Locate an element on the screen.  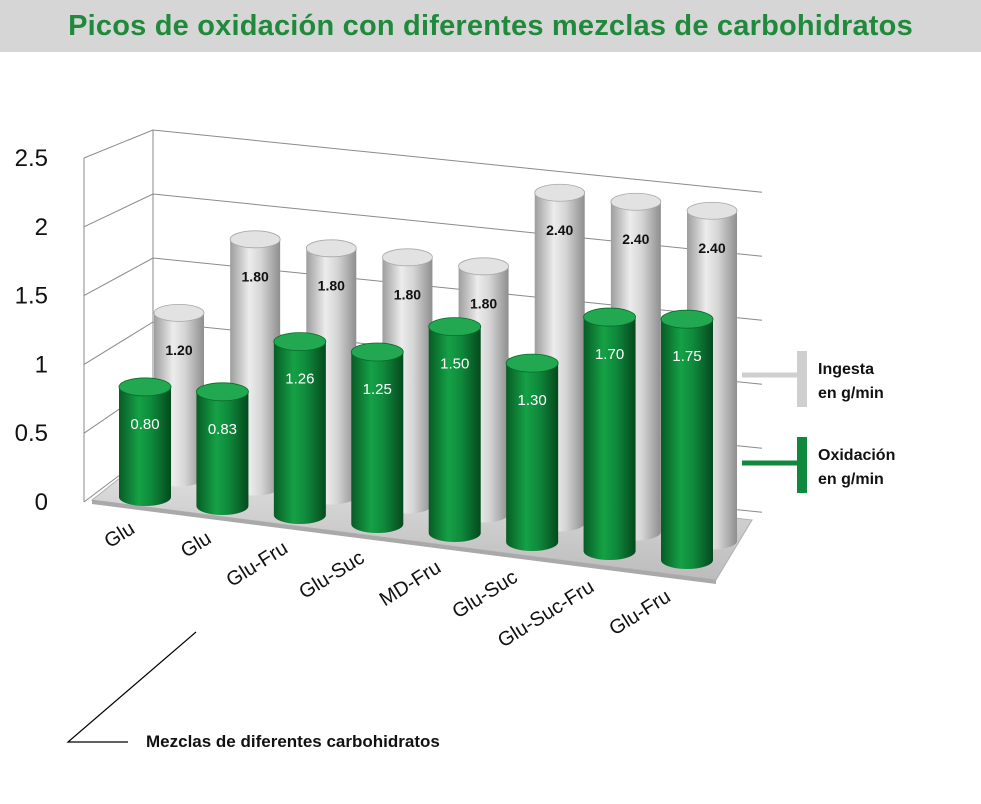
gridline is located at coordinates (423, 161).